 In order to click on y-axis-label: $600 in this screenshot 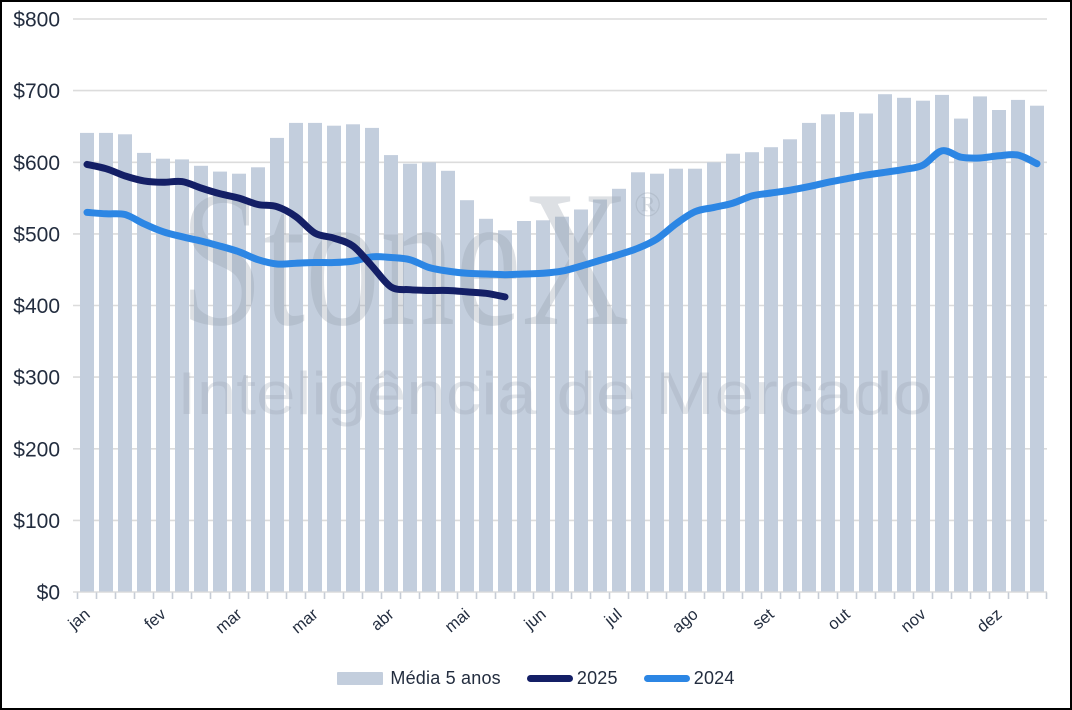, I will do `click(36, 163)`.